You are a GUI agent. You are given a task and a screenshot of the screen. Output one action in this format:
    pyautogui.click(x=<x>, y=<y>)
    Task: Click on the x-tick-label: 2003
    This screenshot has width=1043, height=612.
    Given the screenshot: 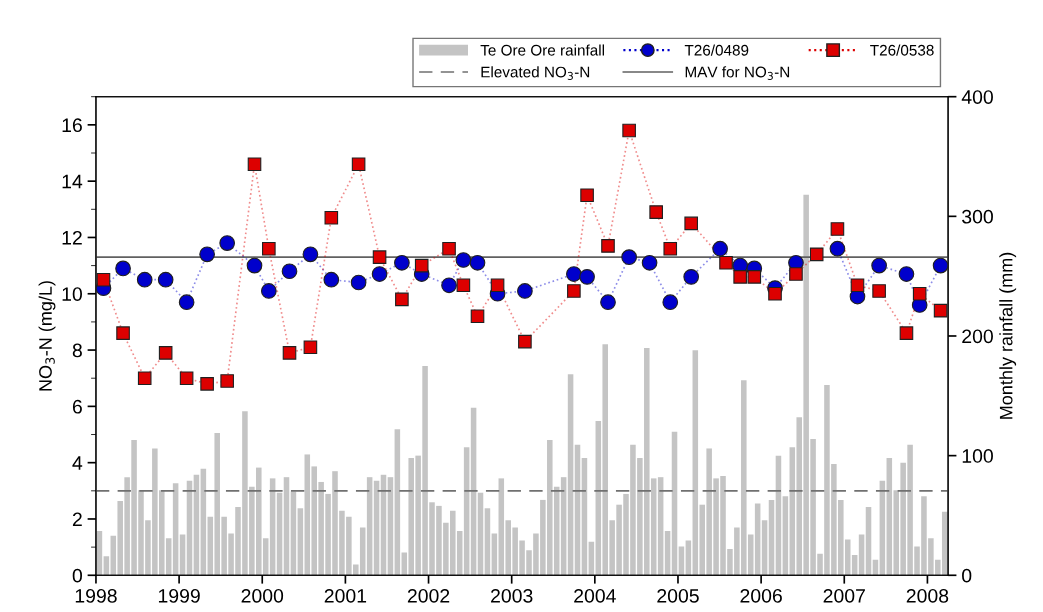 What is the action you would take?
    pyautogui.click(x=512, y=595)
    